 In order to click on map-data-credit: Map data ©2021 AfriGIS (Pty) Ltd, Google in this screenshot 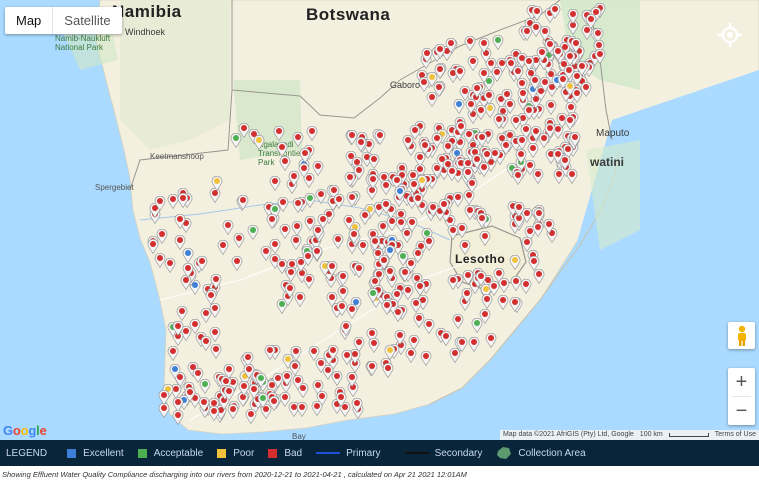, I will do `click(568, 434)`.